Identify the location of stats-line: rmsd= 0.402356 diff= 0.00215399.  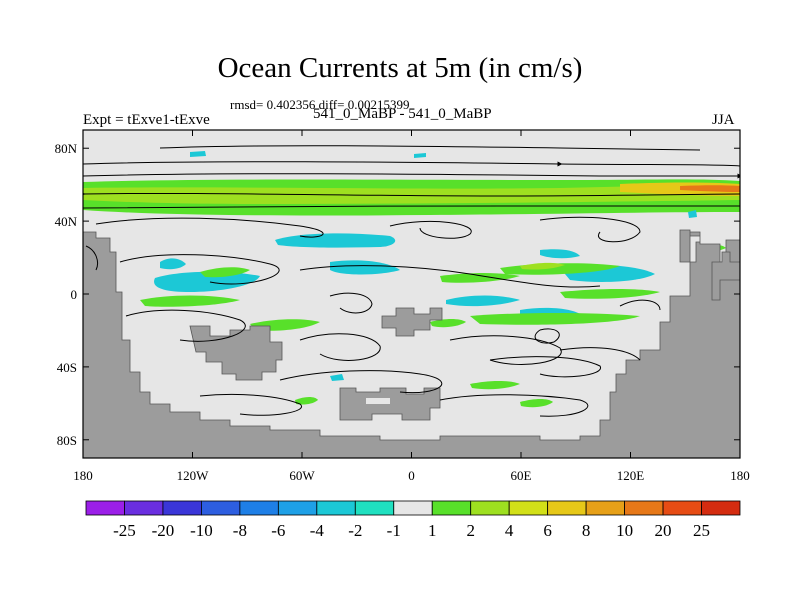
(320, 104).